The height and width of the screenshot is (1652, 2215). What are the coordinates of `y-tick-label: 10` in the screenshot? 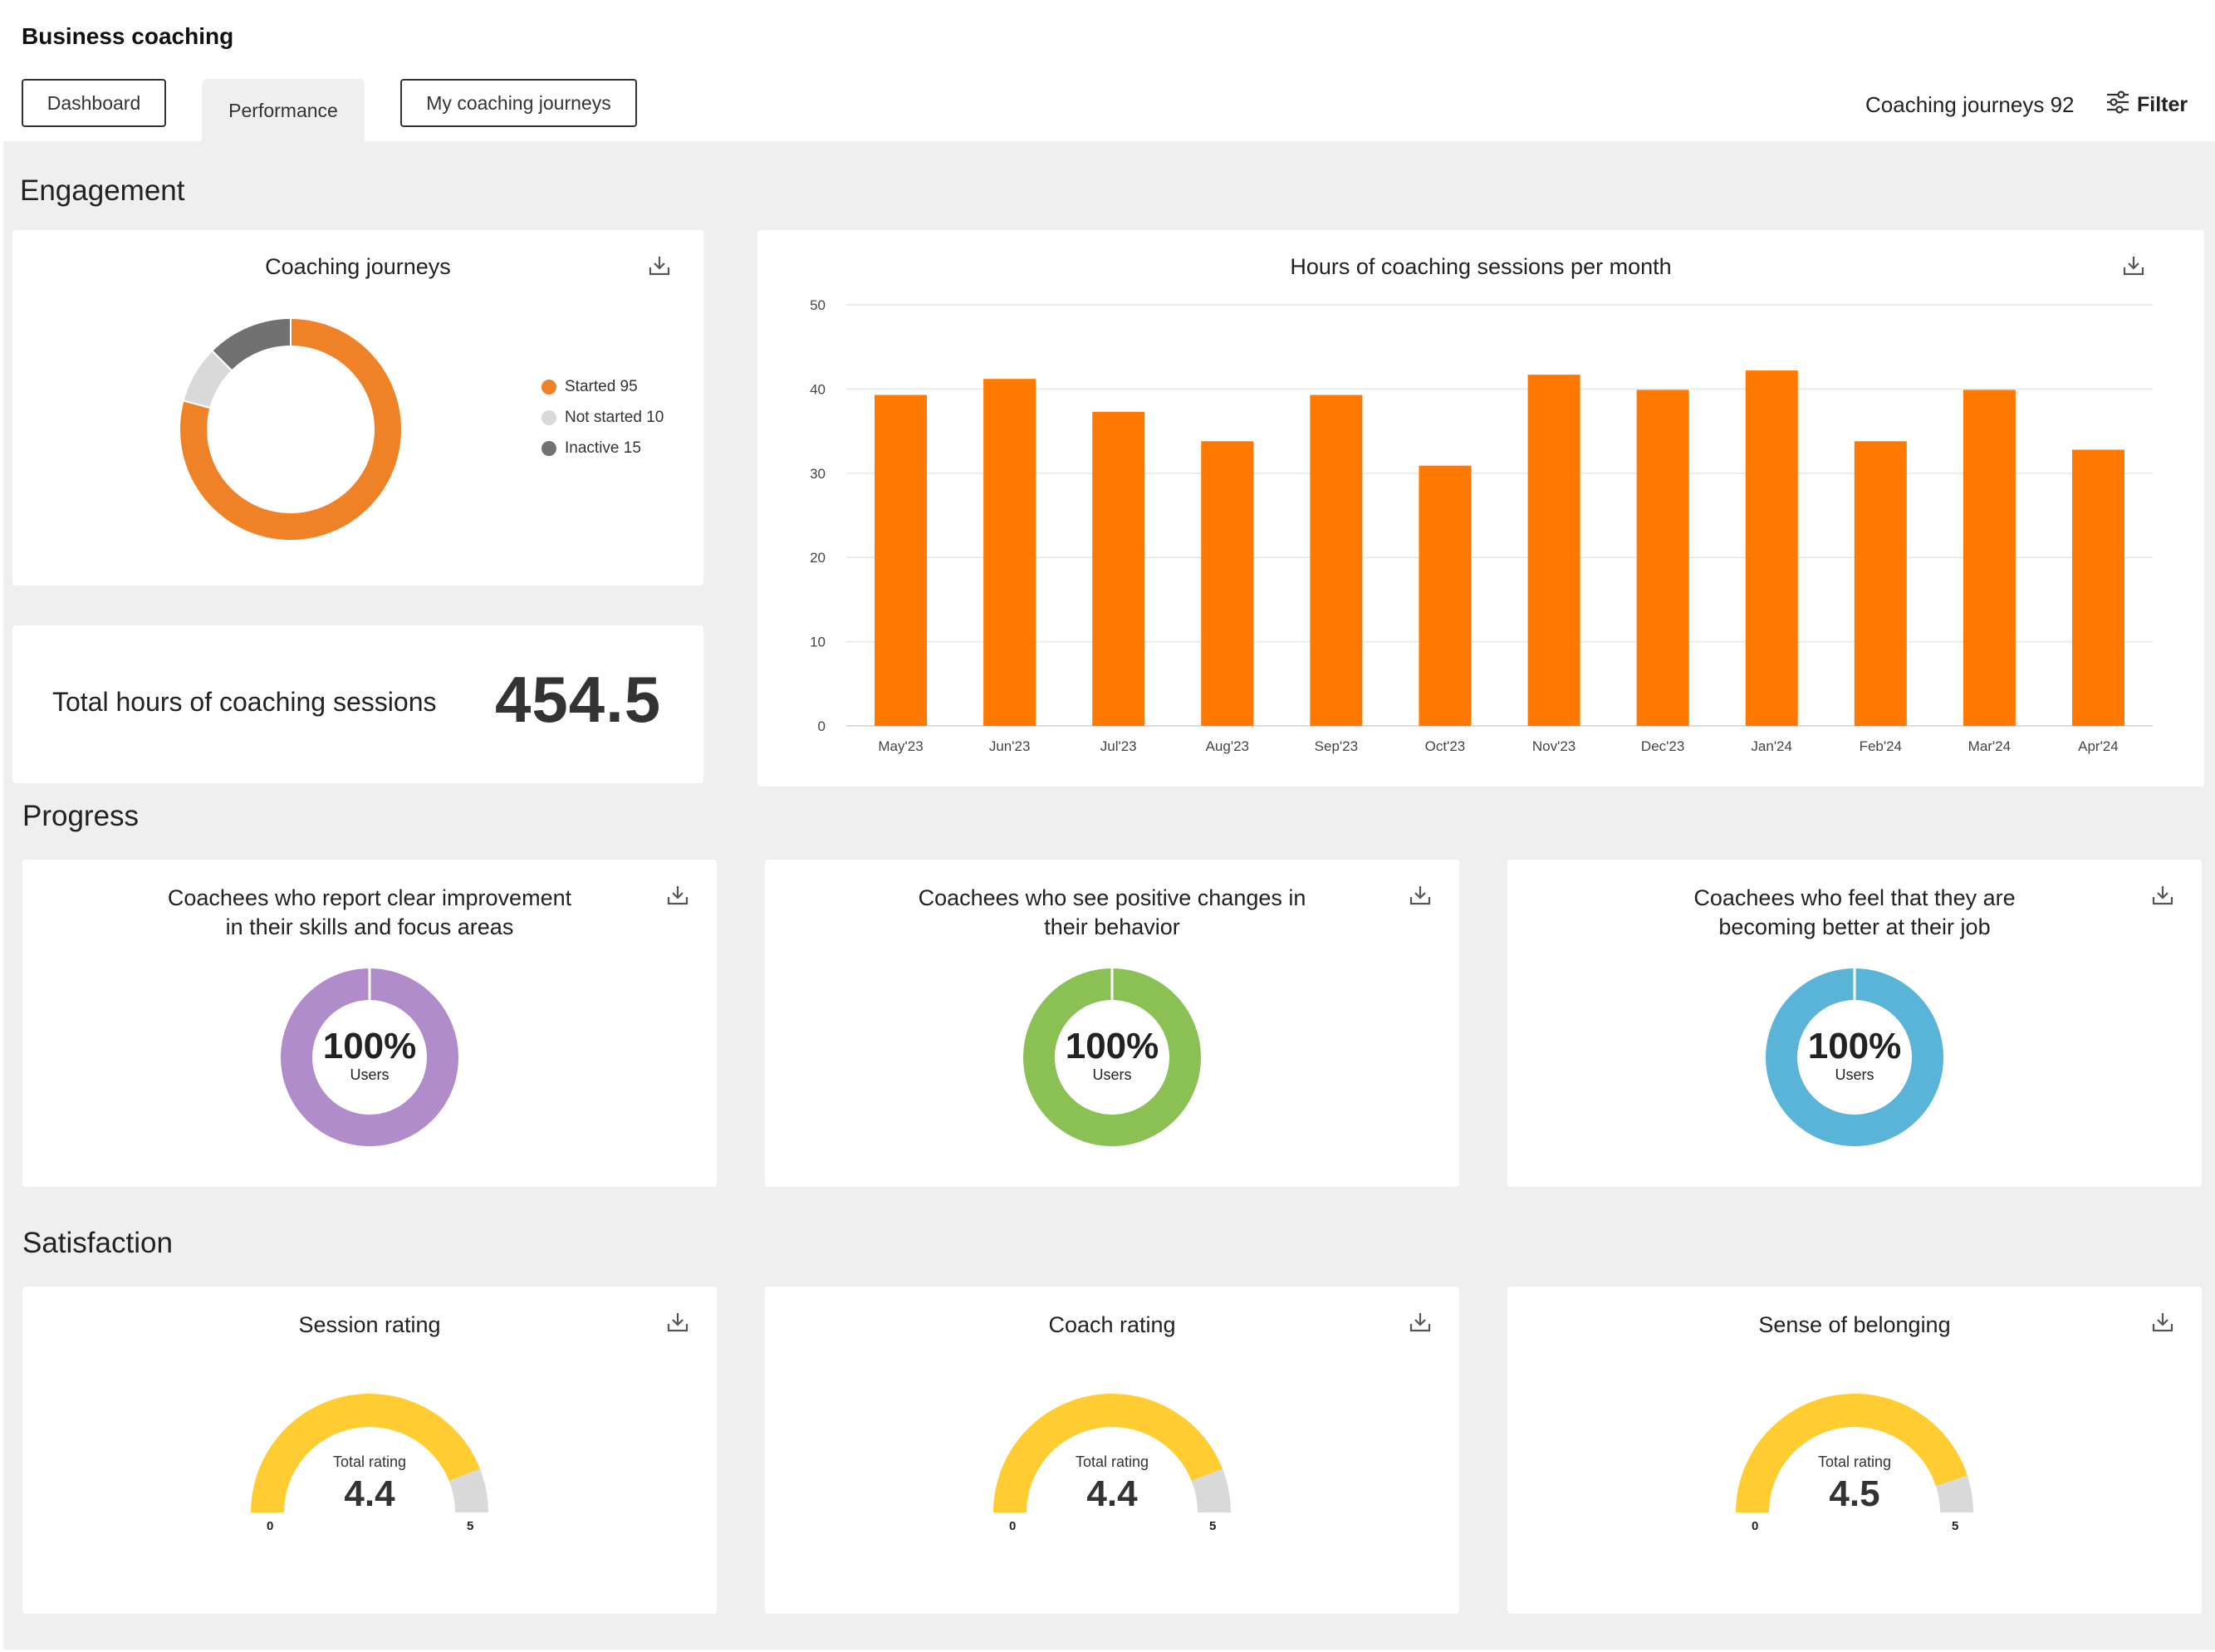 It's located at (818, 642).